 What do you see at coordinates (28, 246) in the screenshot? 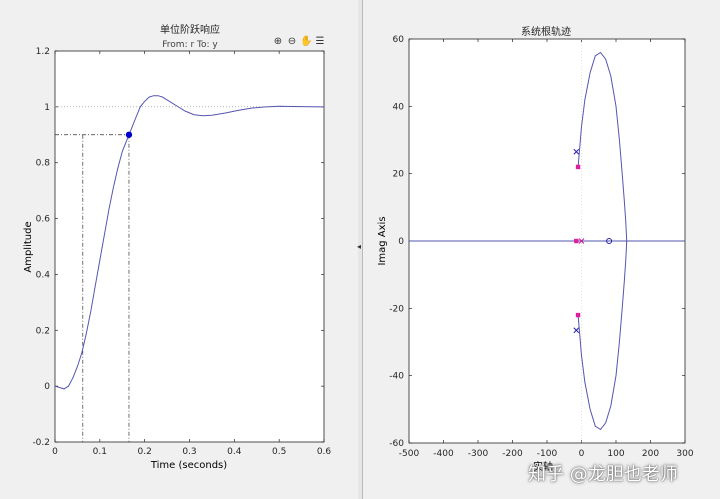
I see `y-axis-label: Amplitude` at bounding box center [28, 246].